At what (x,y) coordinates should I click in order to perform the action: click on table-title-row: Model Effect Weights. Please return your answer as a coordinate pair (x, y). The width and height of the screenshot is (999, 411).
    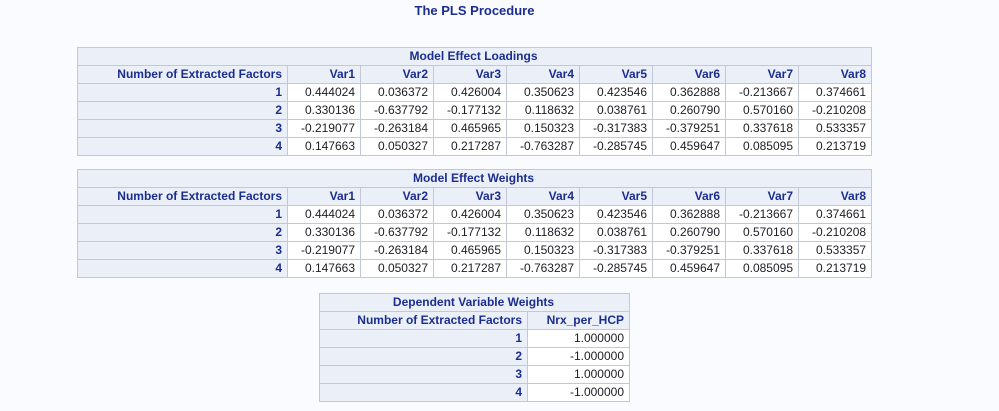
    Looking at the image, I should click on (474, 178).